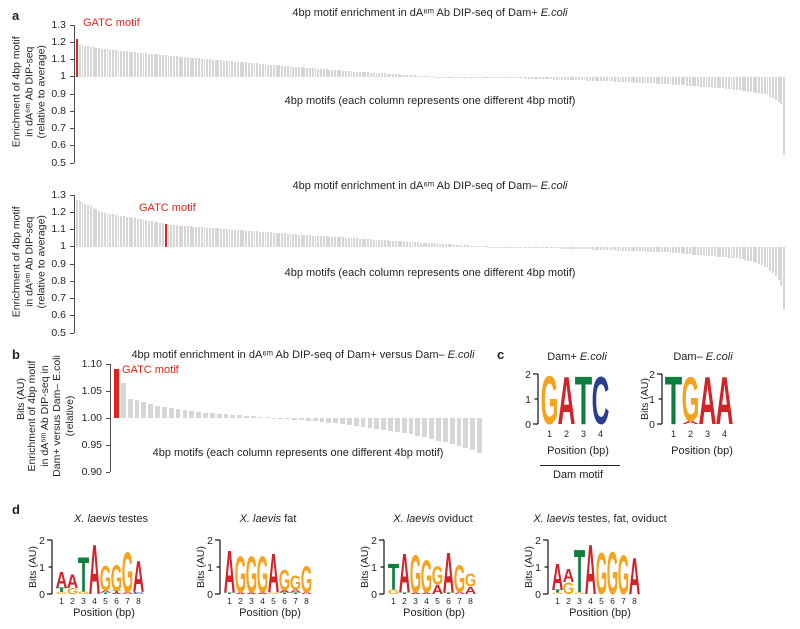 The image size is (800, 629). Describe the element at coordinates (58, 162) in the screenshot. I see `y-tick-label: 0.5` at that location.